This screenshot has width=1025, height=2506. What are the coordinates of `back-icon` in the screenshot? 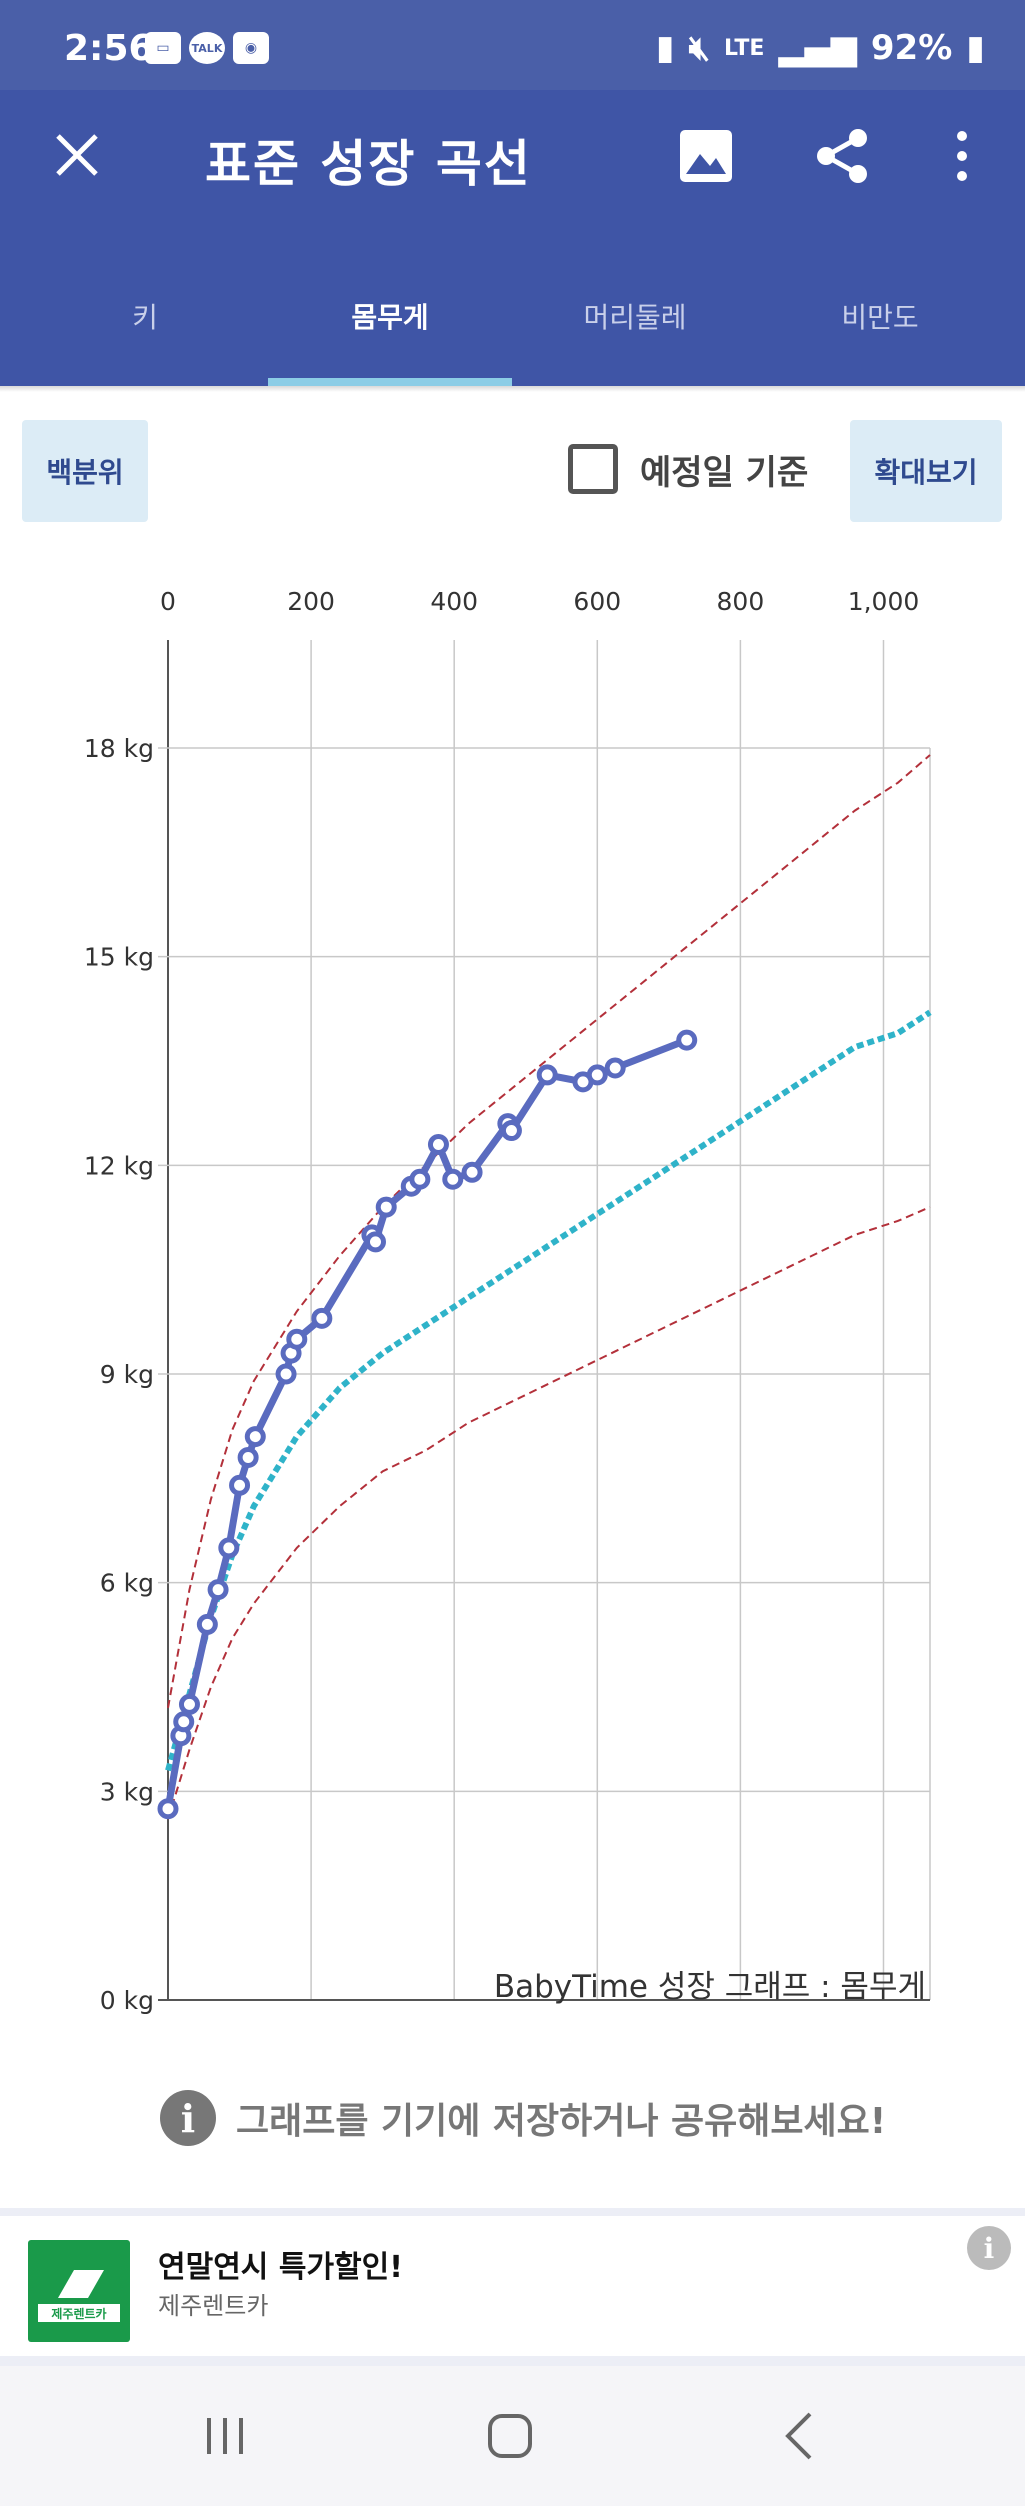 It's located at (800, 2436).